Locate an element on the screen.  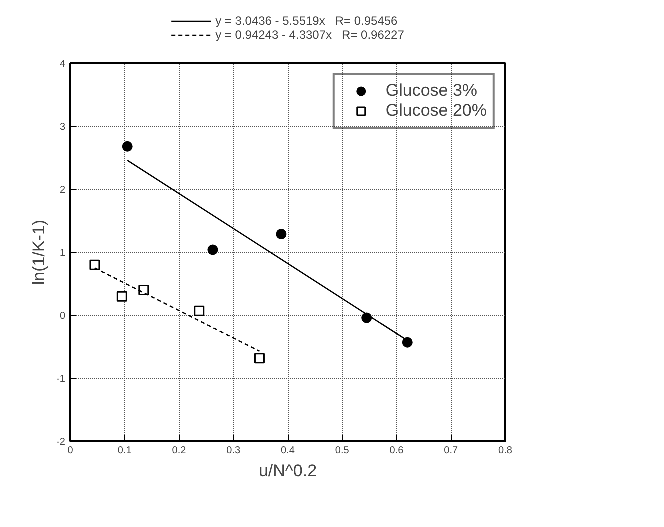
y-tick-label: 4 is located at coordinates (63, 64).